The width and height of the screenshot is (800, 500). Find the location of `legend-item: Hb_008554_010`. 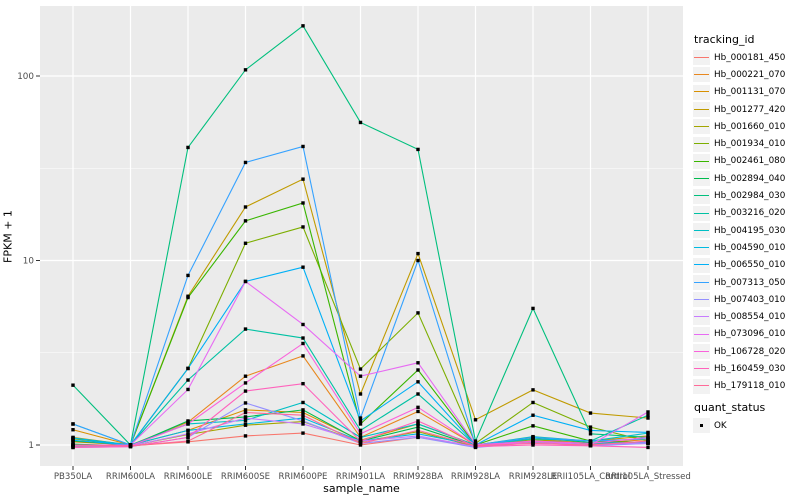

legend-item: Hb_008554_010 is located at coordinates (739, 316).